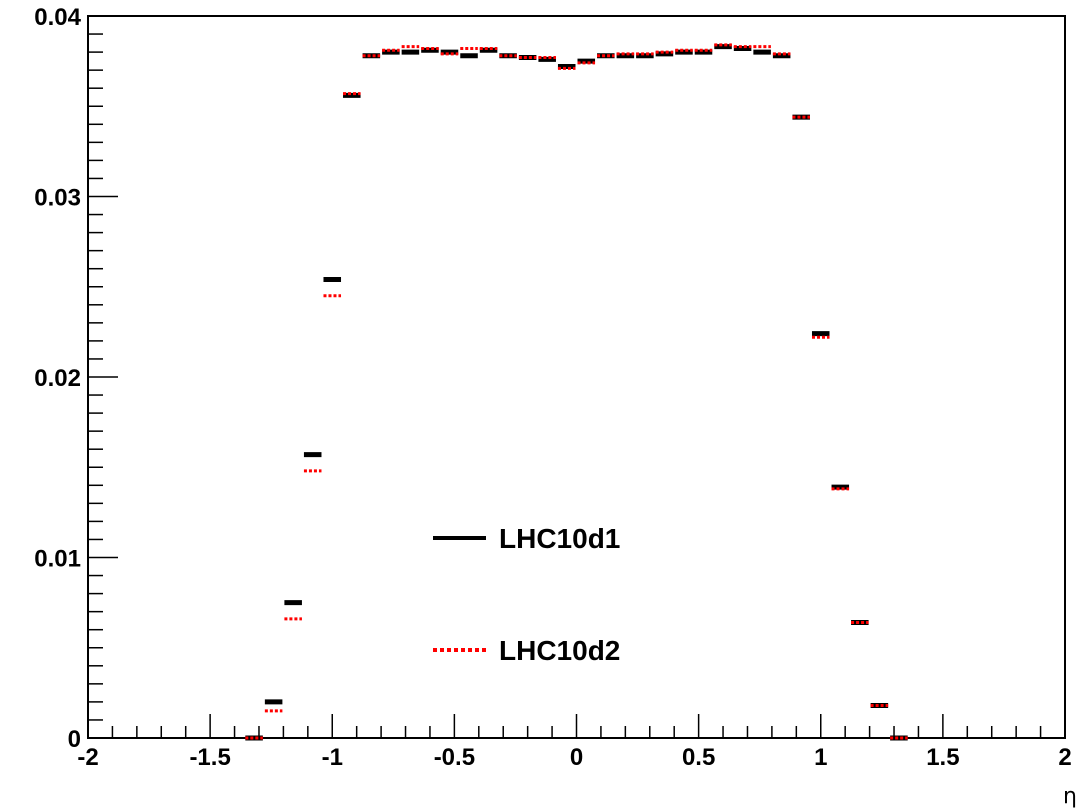 This screenshot has height=809, width=1082. What do you see at coordinates (1070, 796) in the screenshot?
I see `x-axis-title: η` at bounding box center [1070, 796].